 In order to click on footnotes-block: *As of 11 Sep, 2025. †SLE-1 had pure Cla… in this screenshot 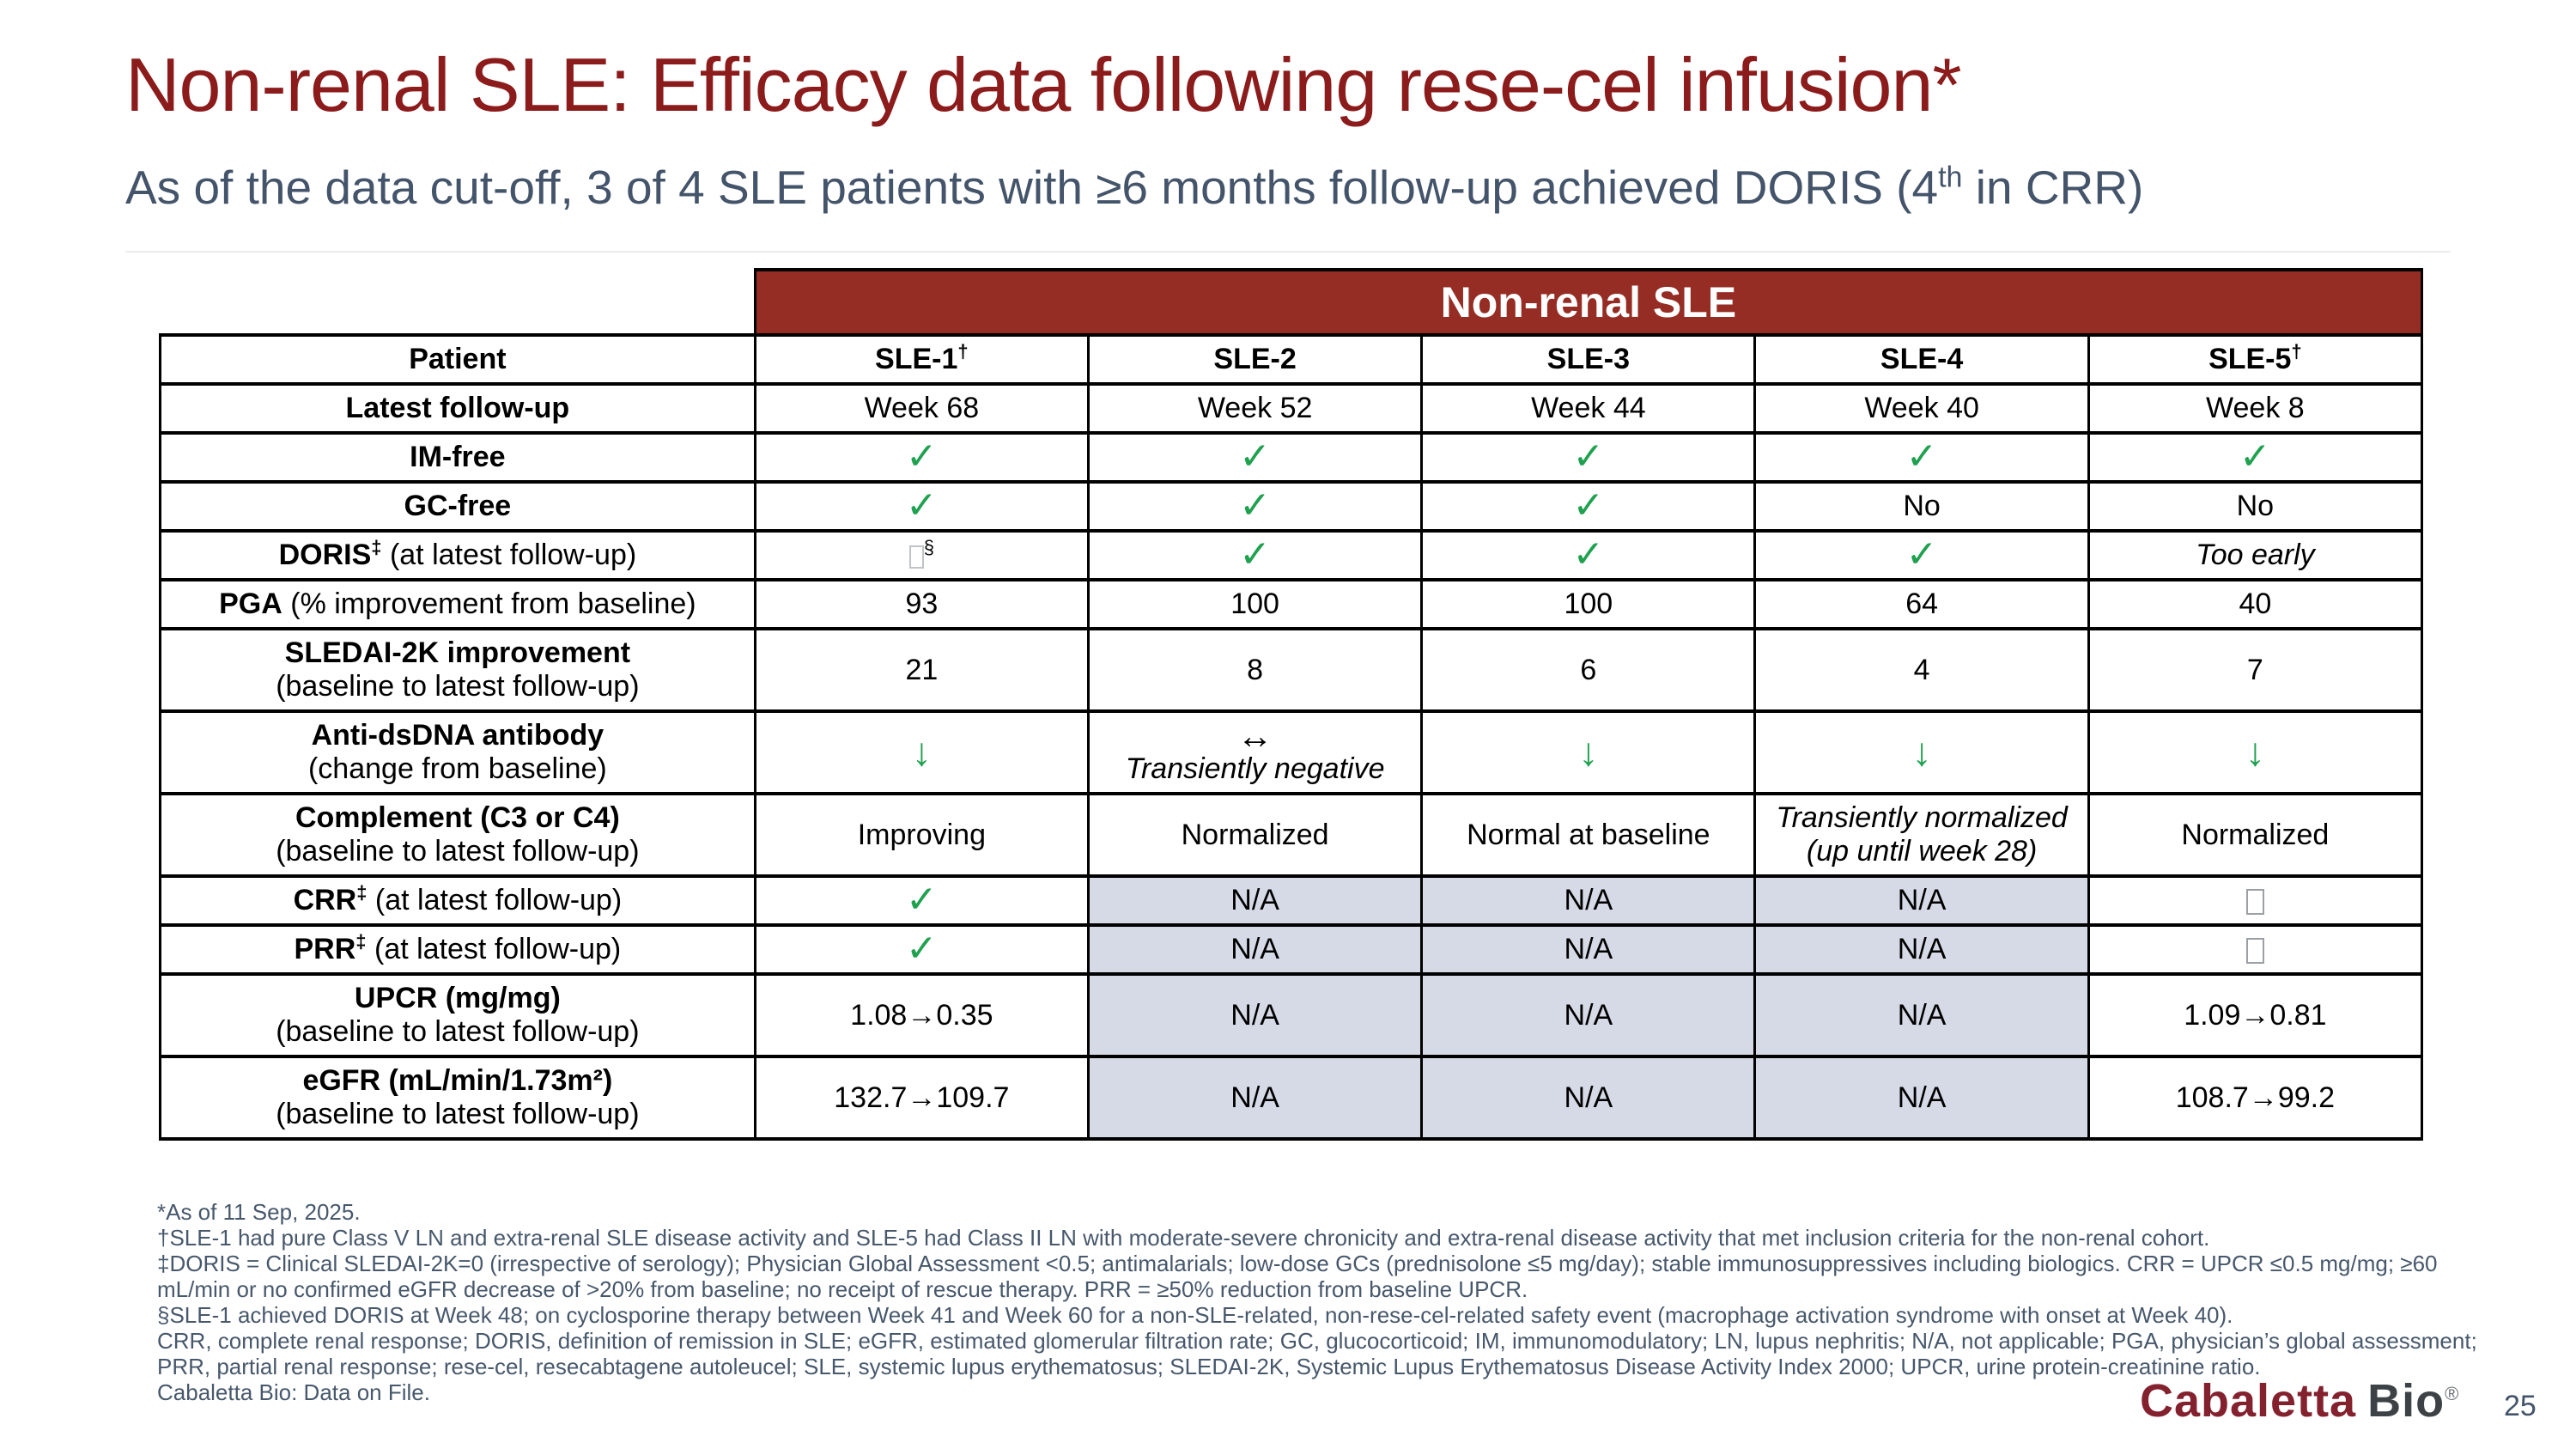, I will do `click(1330, 1302)`.